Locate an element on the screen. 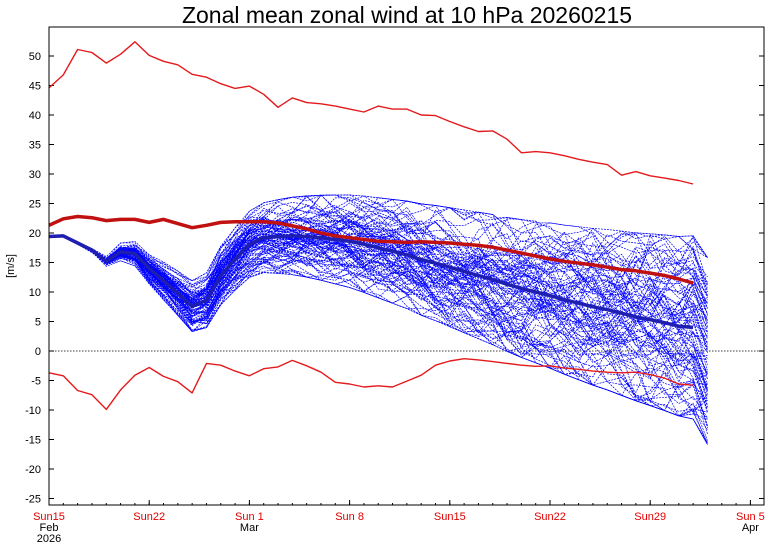 The width and height of the screenshot is (770, 548). x-tick-year: 2026 is located at coordinates (49, 539).